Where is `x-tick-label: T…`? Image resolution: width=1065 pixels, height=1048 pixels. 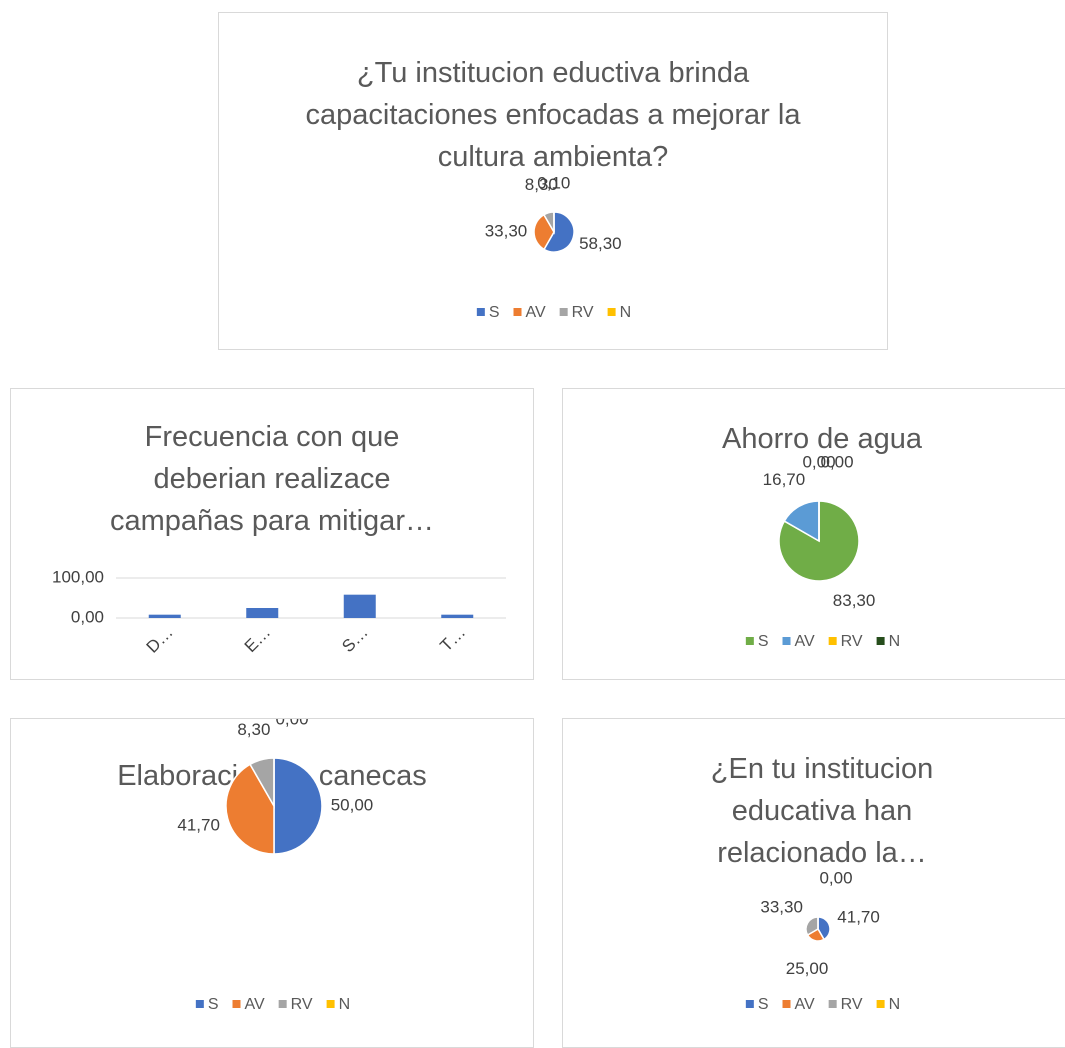
x-tick-label: T… is located at coordinates (452, 639).